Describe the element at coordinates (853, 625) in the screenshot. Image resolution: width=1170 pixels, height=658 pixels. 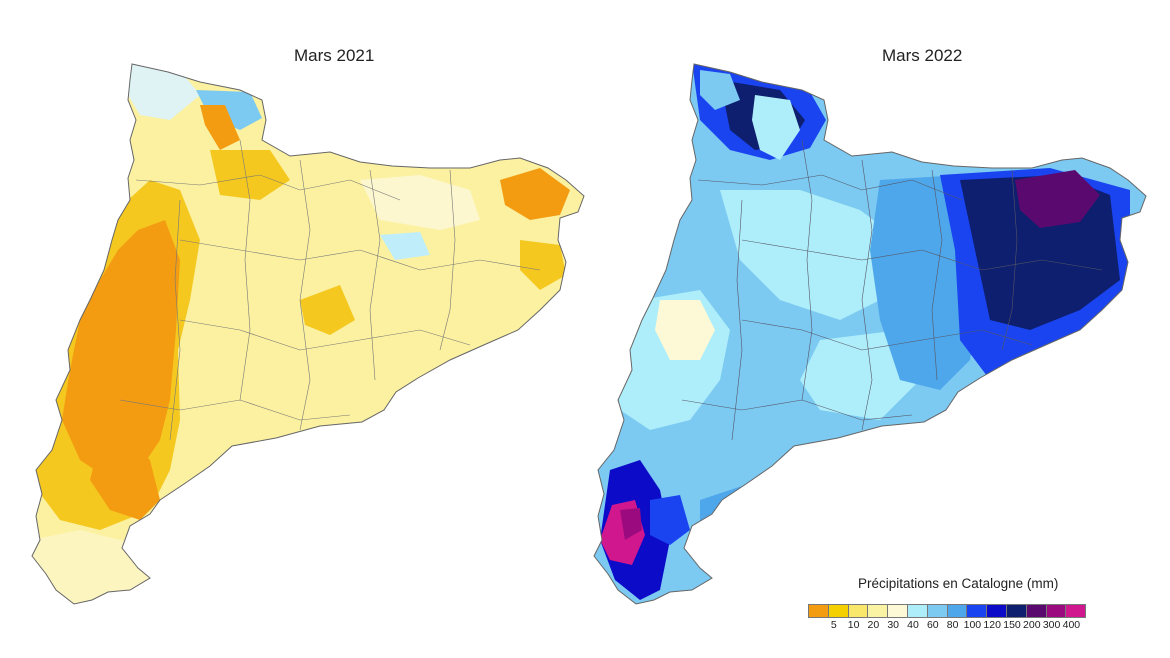
I see `legend-tick-label: 10` at that location.